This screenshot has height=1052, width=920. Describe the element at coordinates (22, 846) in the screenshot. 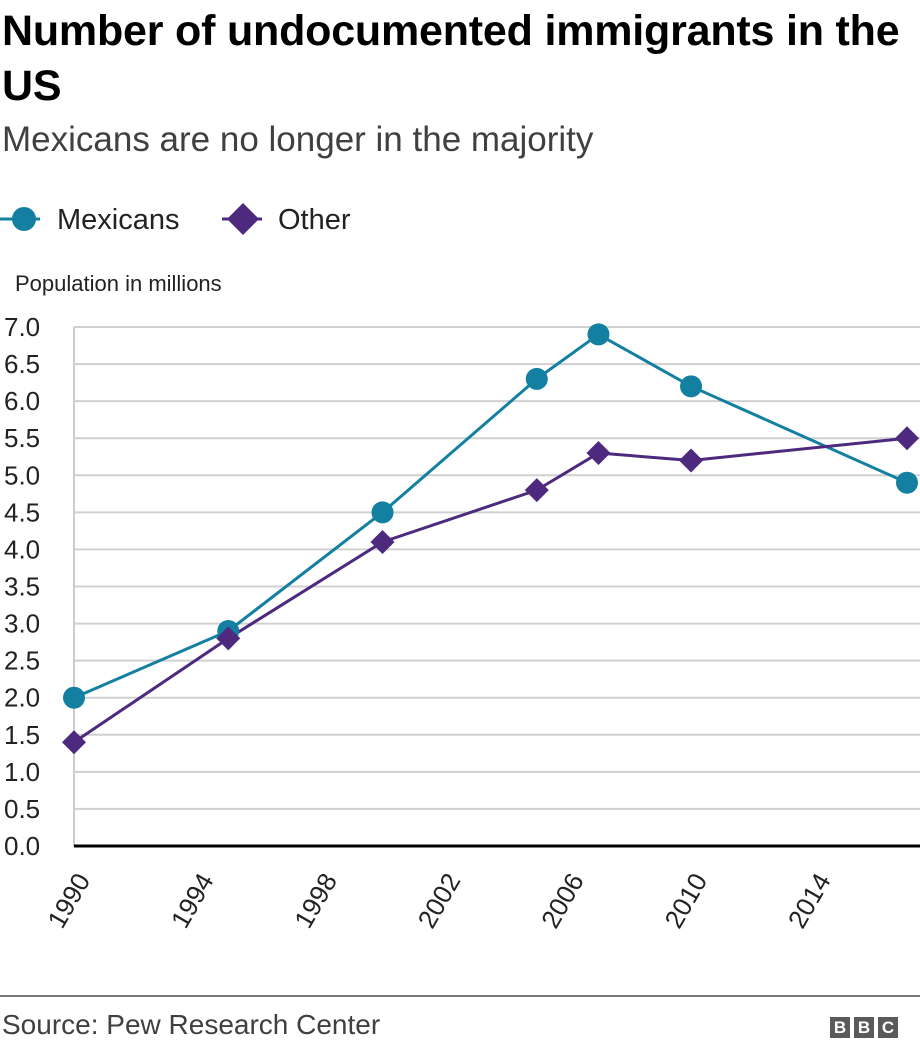

I see `y-tick-label: 0.0` at that location.